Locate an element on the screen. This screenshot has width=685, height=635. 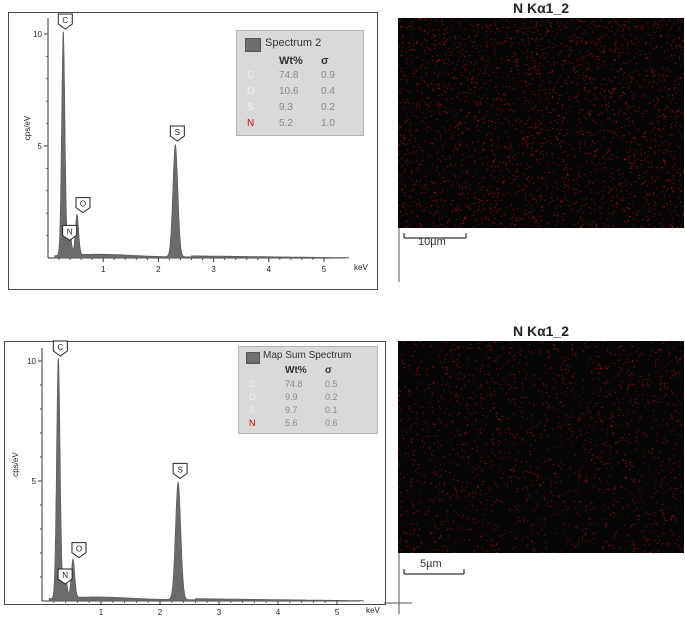
legend-title: Map Sum Spectrum is located at coordinates (307, 355).